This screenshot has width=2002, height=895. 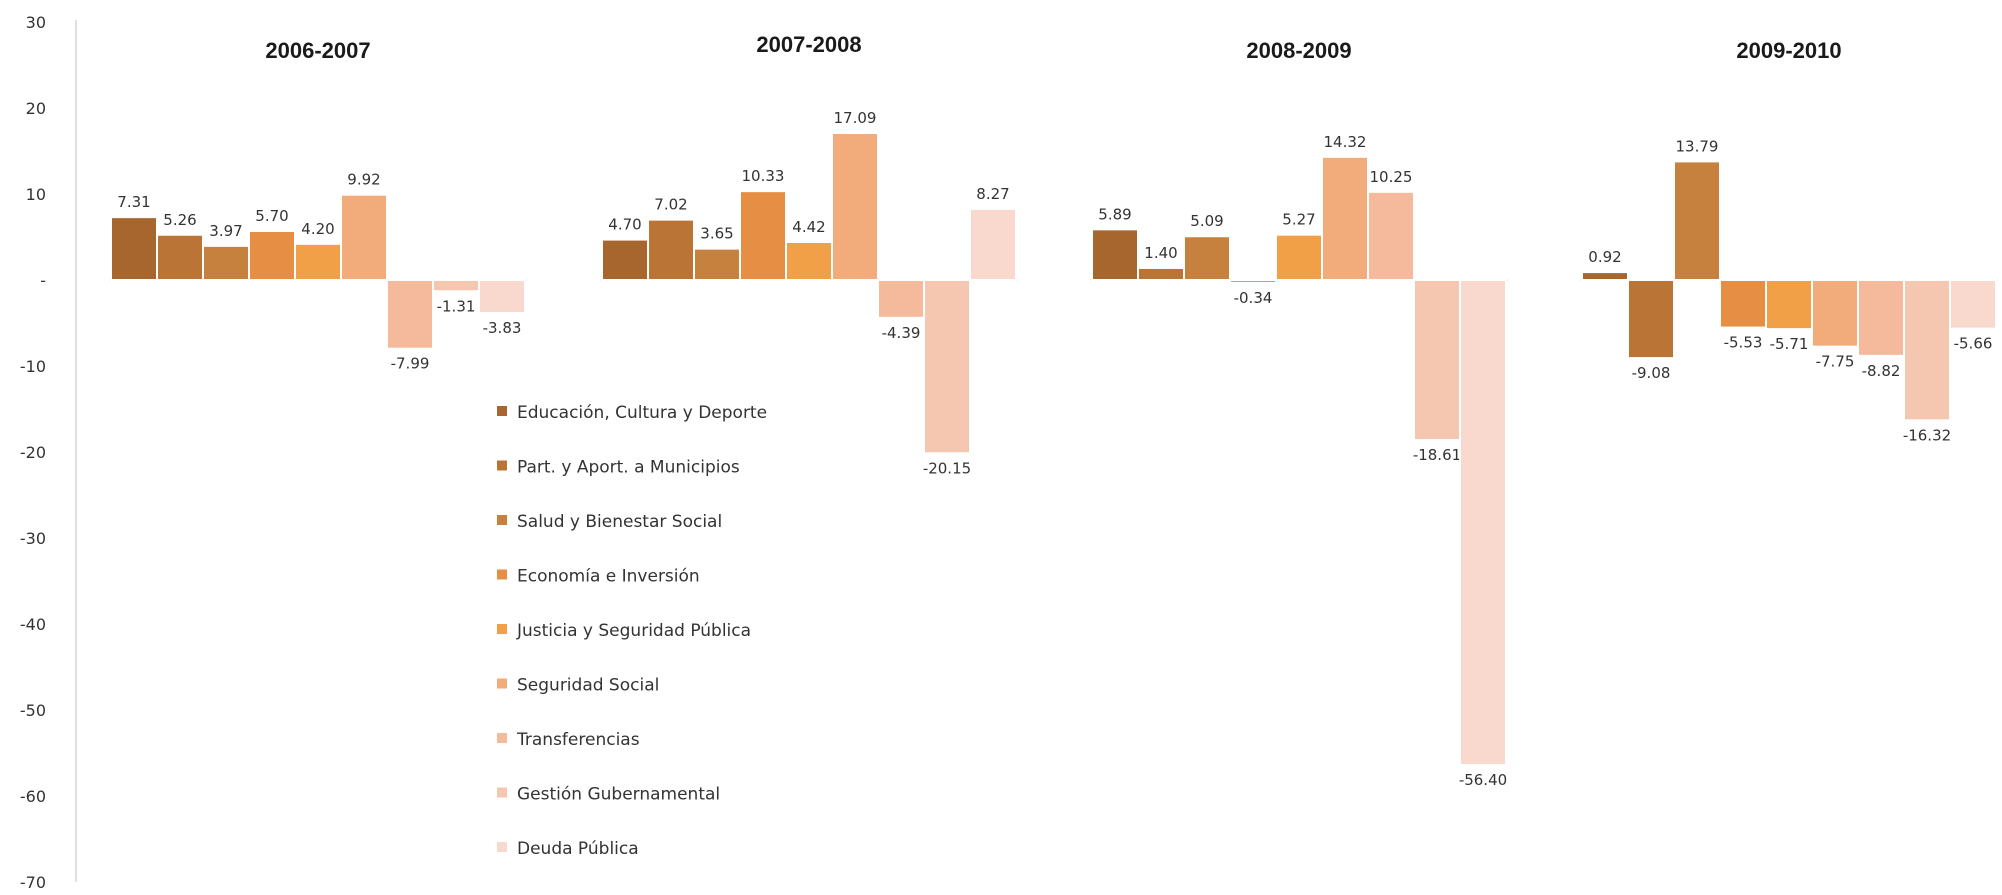 What do you see at coordinates (763, 176) in the screenshot?
I see `data-label: 10.33` at bounding box center [763, 176].